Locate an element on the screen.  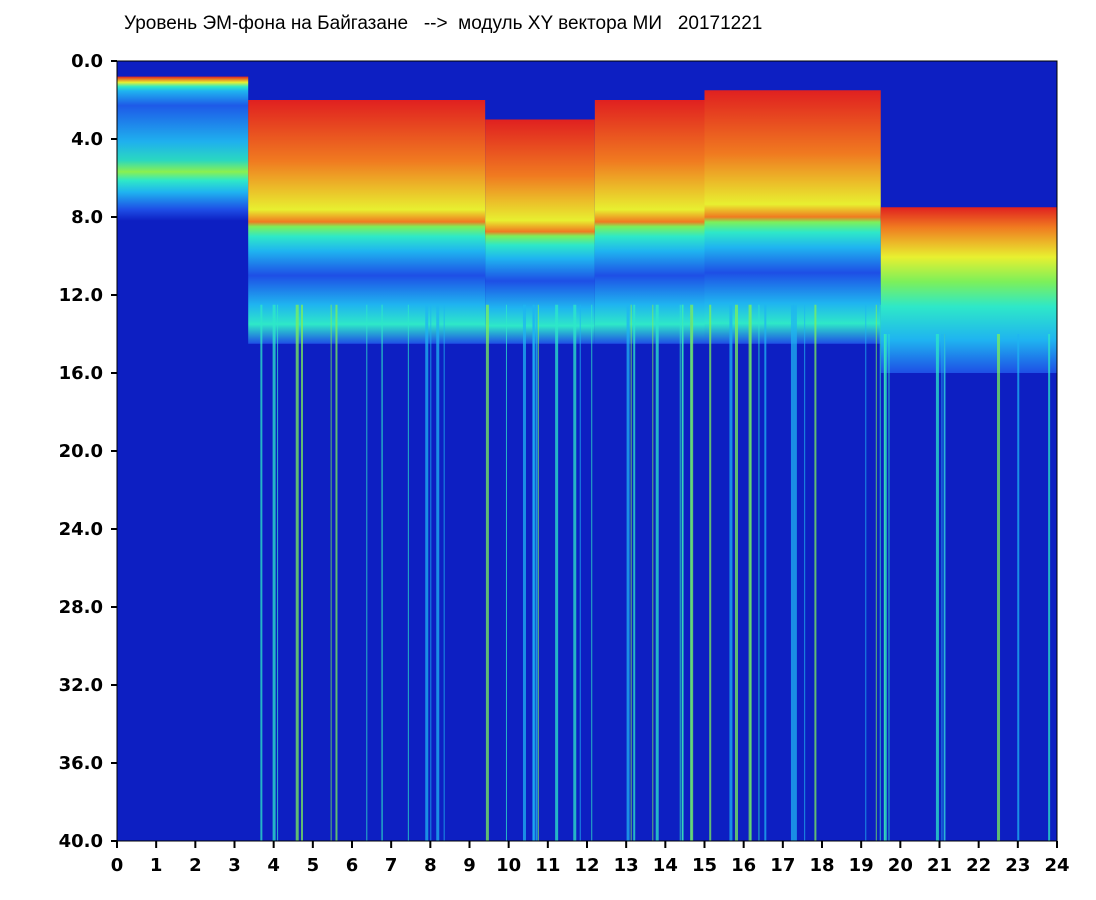
x-tick-label: 3 is located at coordinates (234, 865).